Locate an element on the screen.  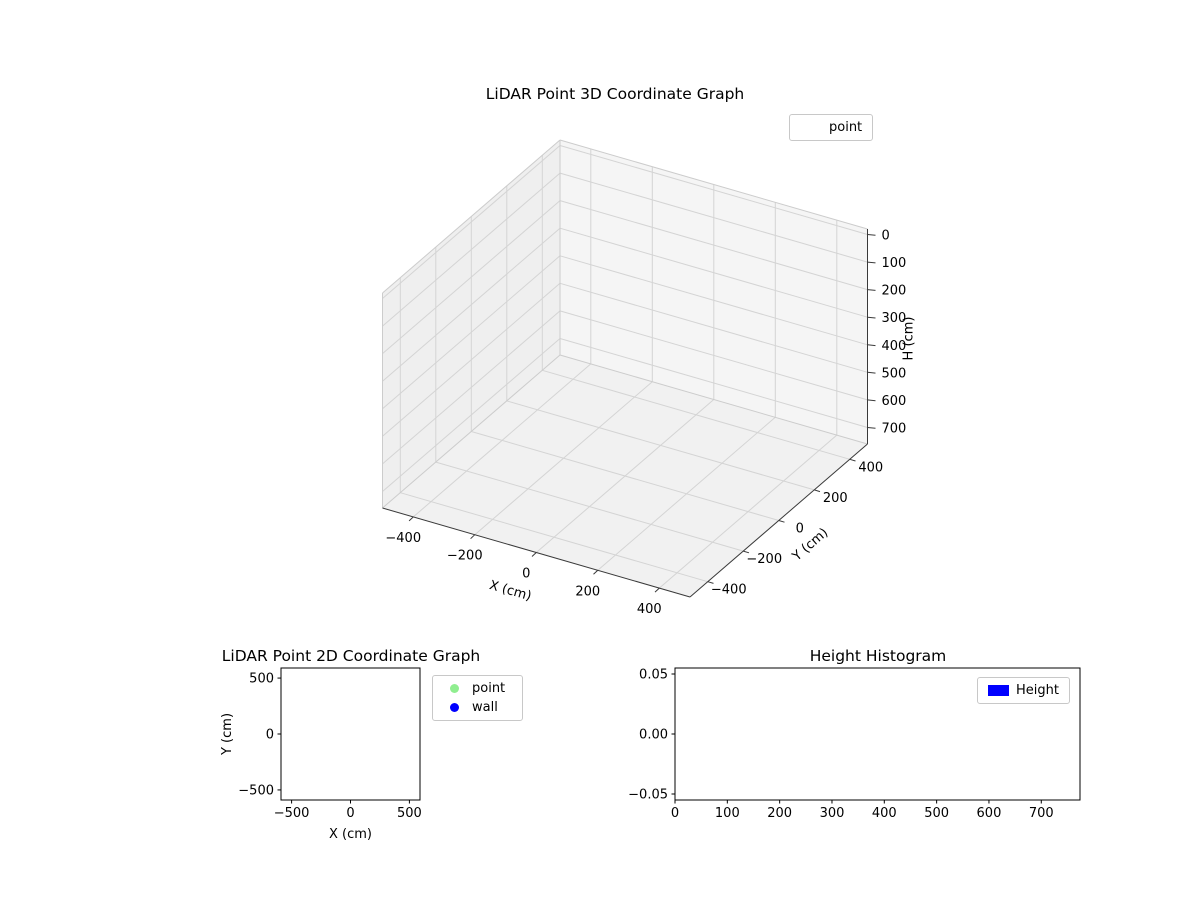
plot3d-legend: point is located at coordinates (831, 127).